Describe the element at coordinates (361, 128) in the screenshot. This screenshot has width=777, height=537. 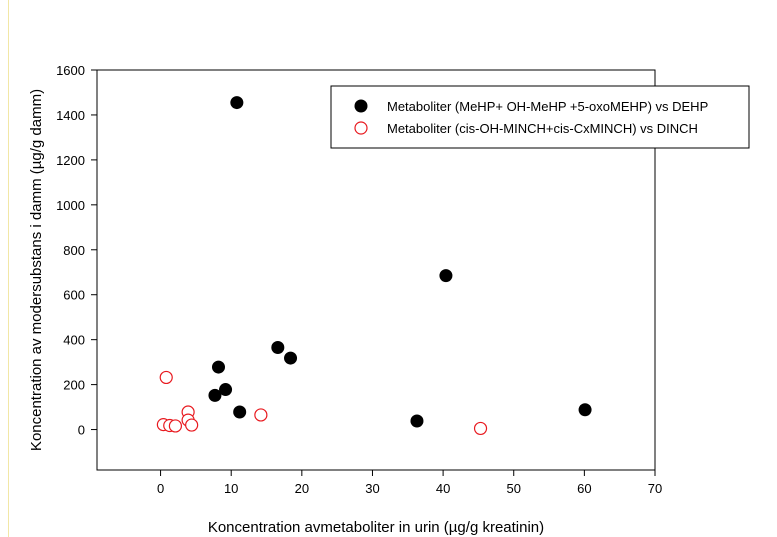
I see `legend-marker-dinch` at that location.